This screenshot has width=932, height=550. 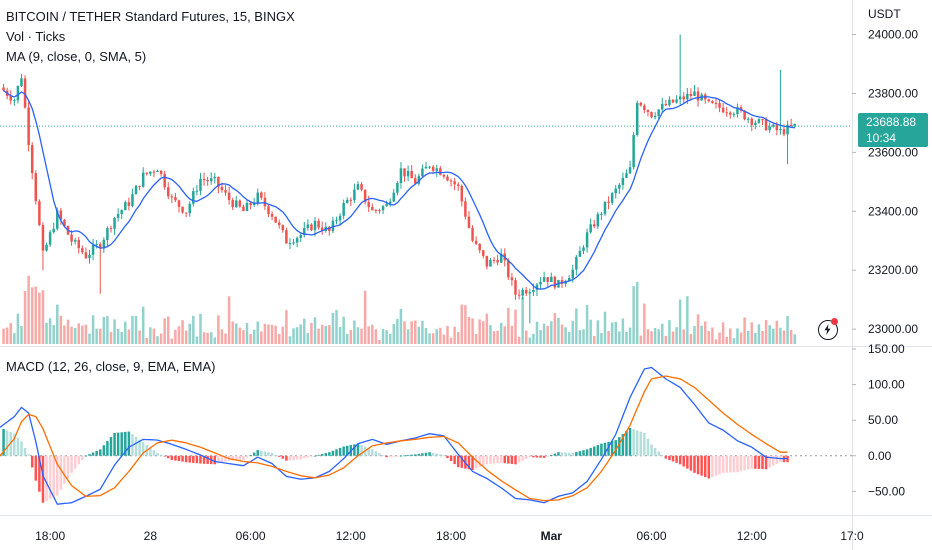 What do you see at coordinates (884, 14) in the screenshot?
I see `currency-label: USDT` at bounding box center [884, 14].